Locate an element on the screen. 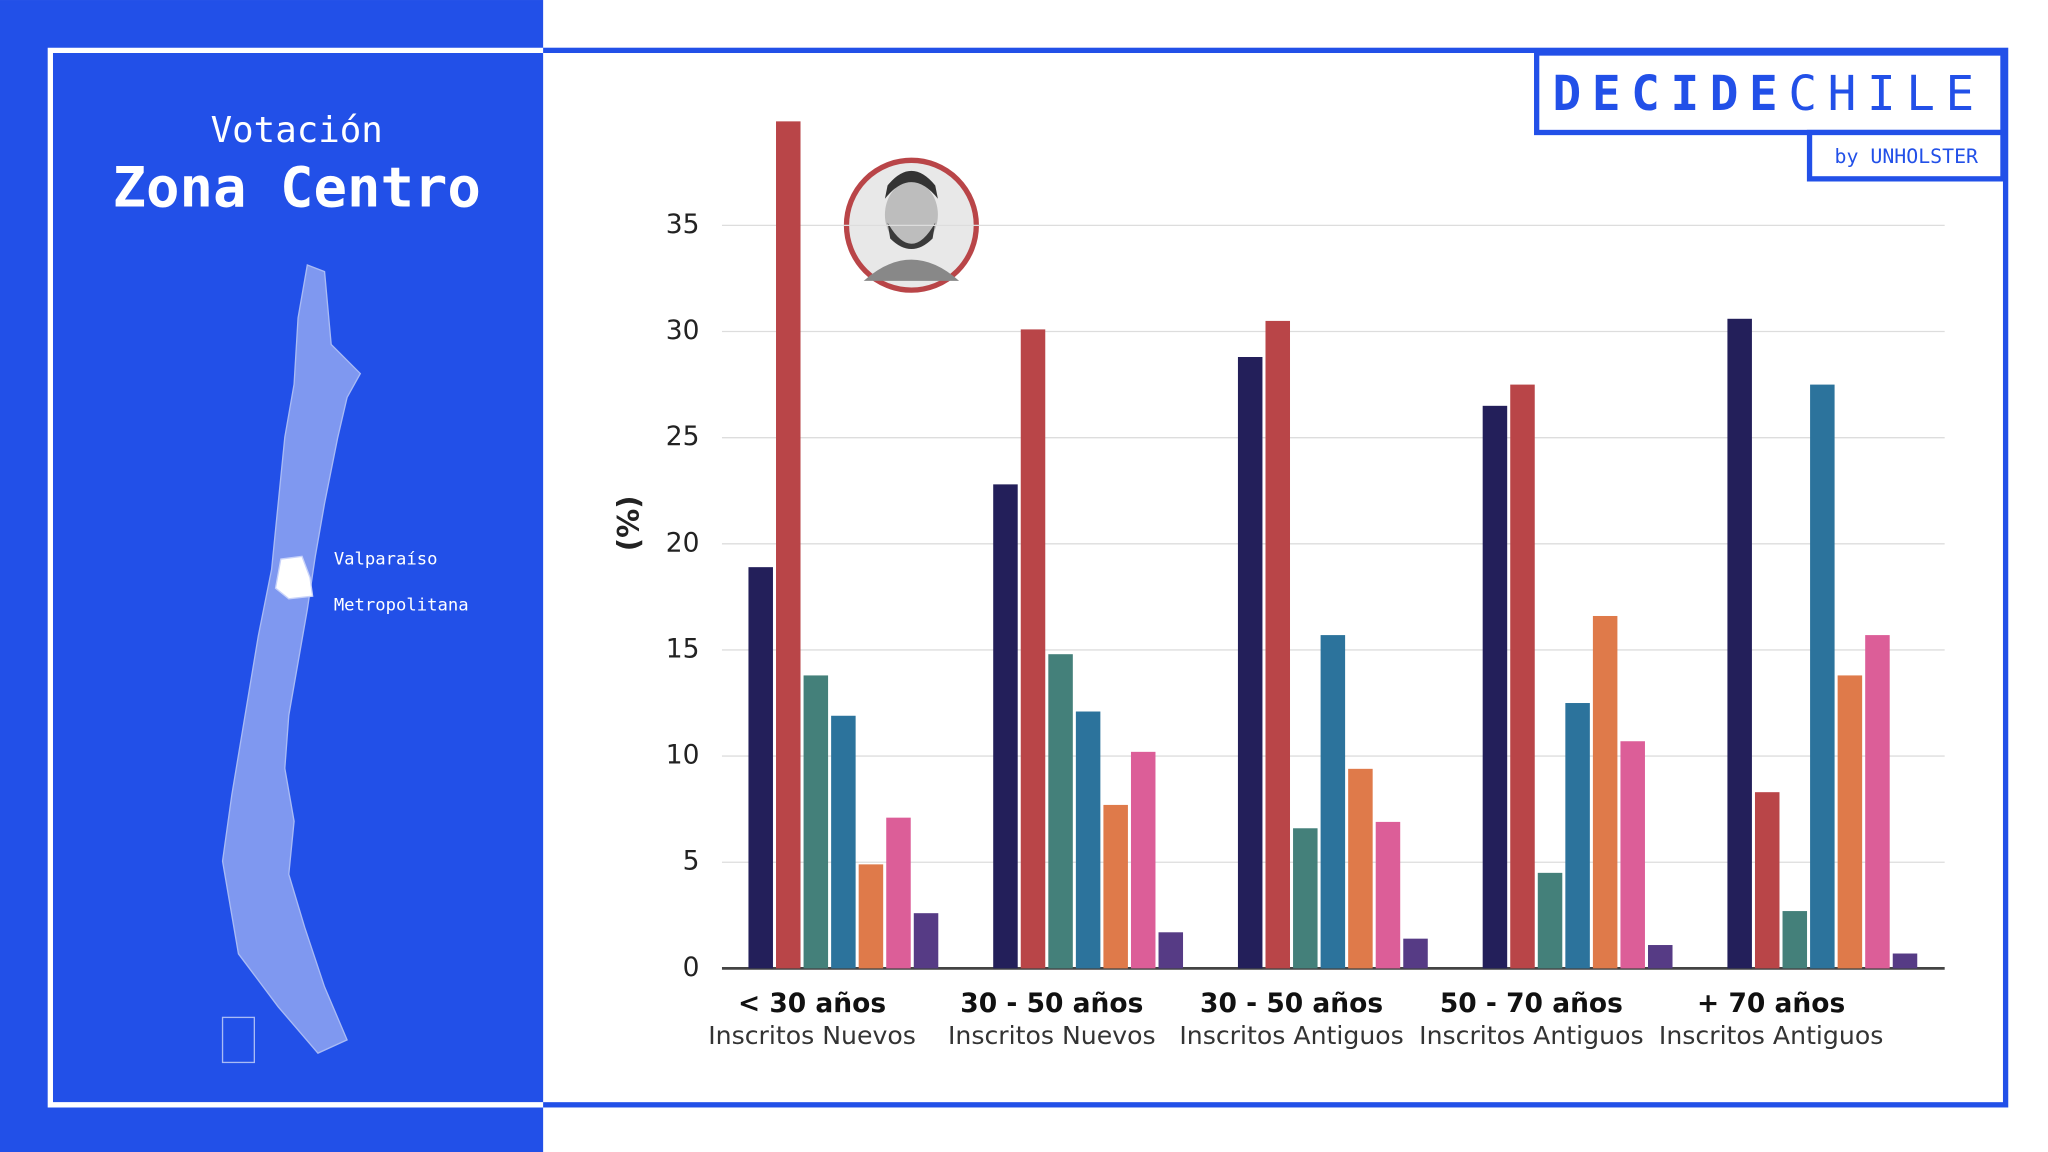 This screenshot has width=2048, height=1152. y-tick-label: 10 is located at coordinates (683, 755).